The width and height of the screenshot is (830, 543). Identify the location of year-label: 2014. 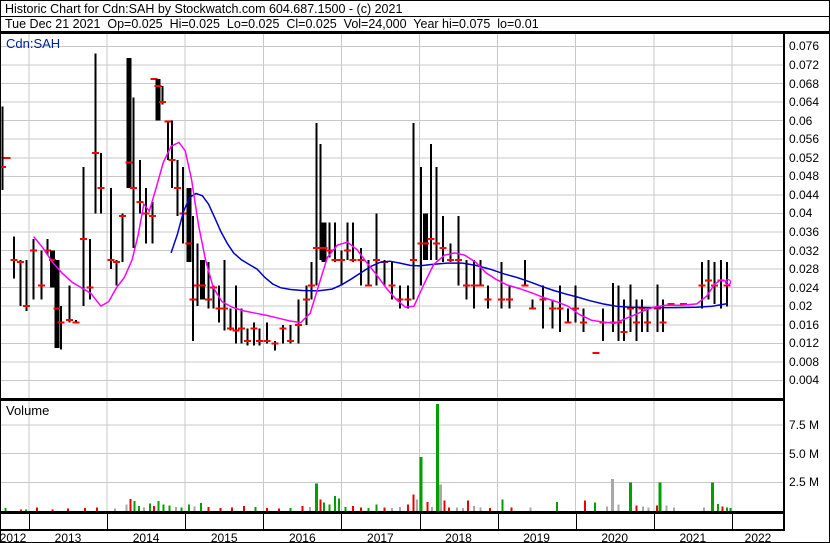
(146, 537).